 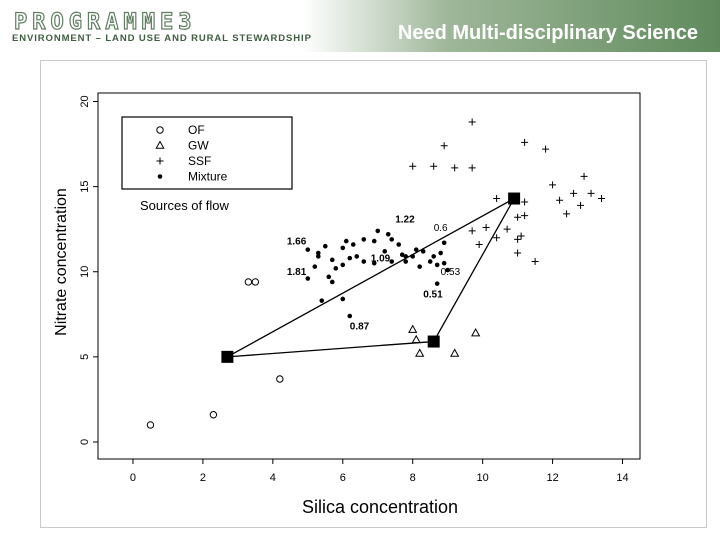 I want to click on legend-mixture-marker, so click(x=160, y=176).